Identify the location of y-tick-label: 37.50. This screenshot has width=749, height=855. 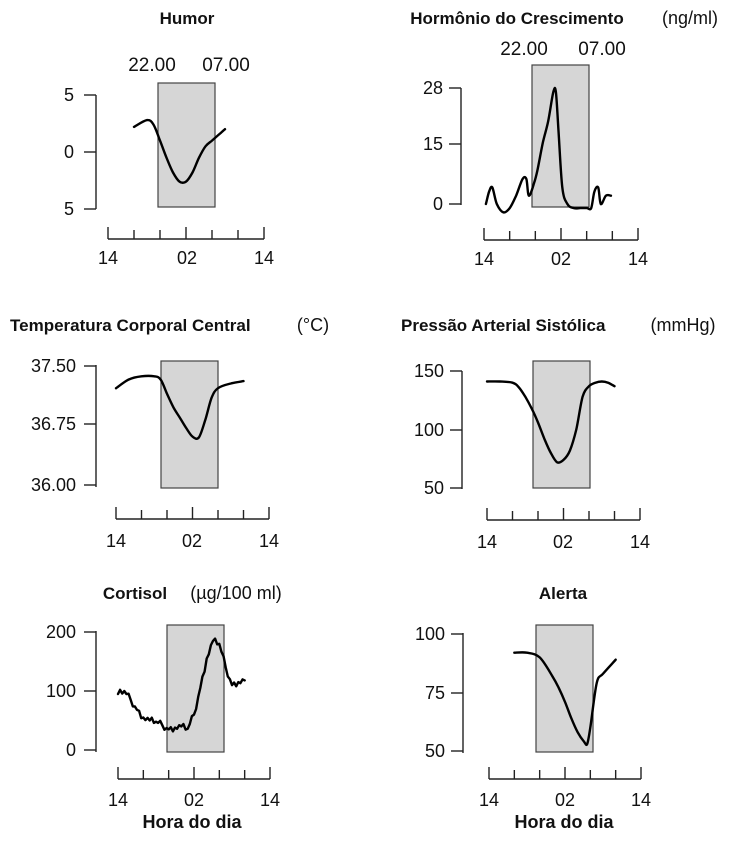
(53, 366).